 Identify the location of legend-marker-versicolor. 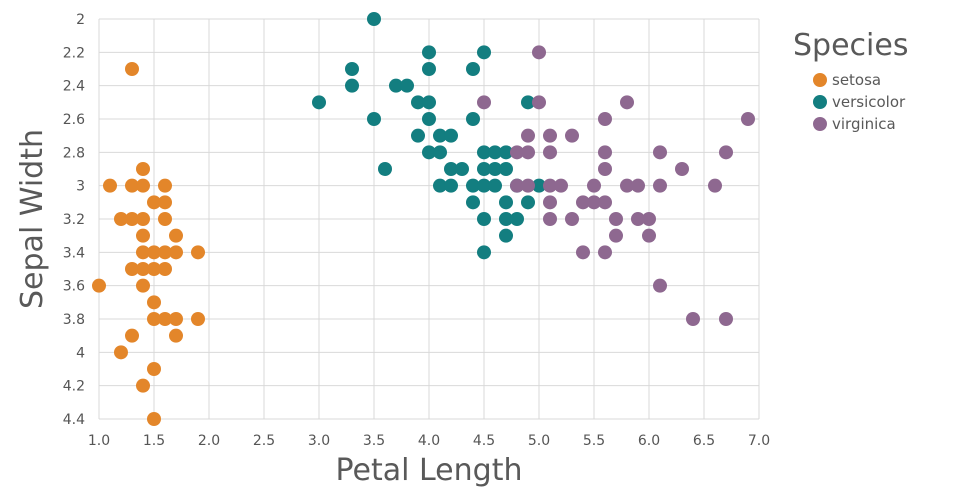
(820, 102).